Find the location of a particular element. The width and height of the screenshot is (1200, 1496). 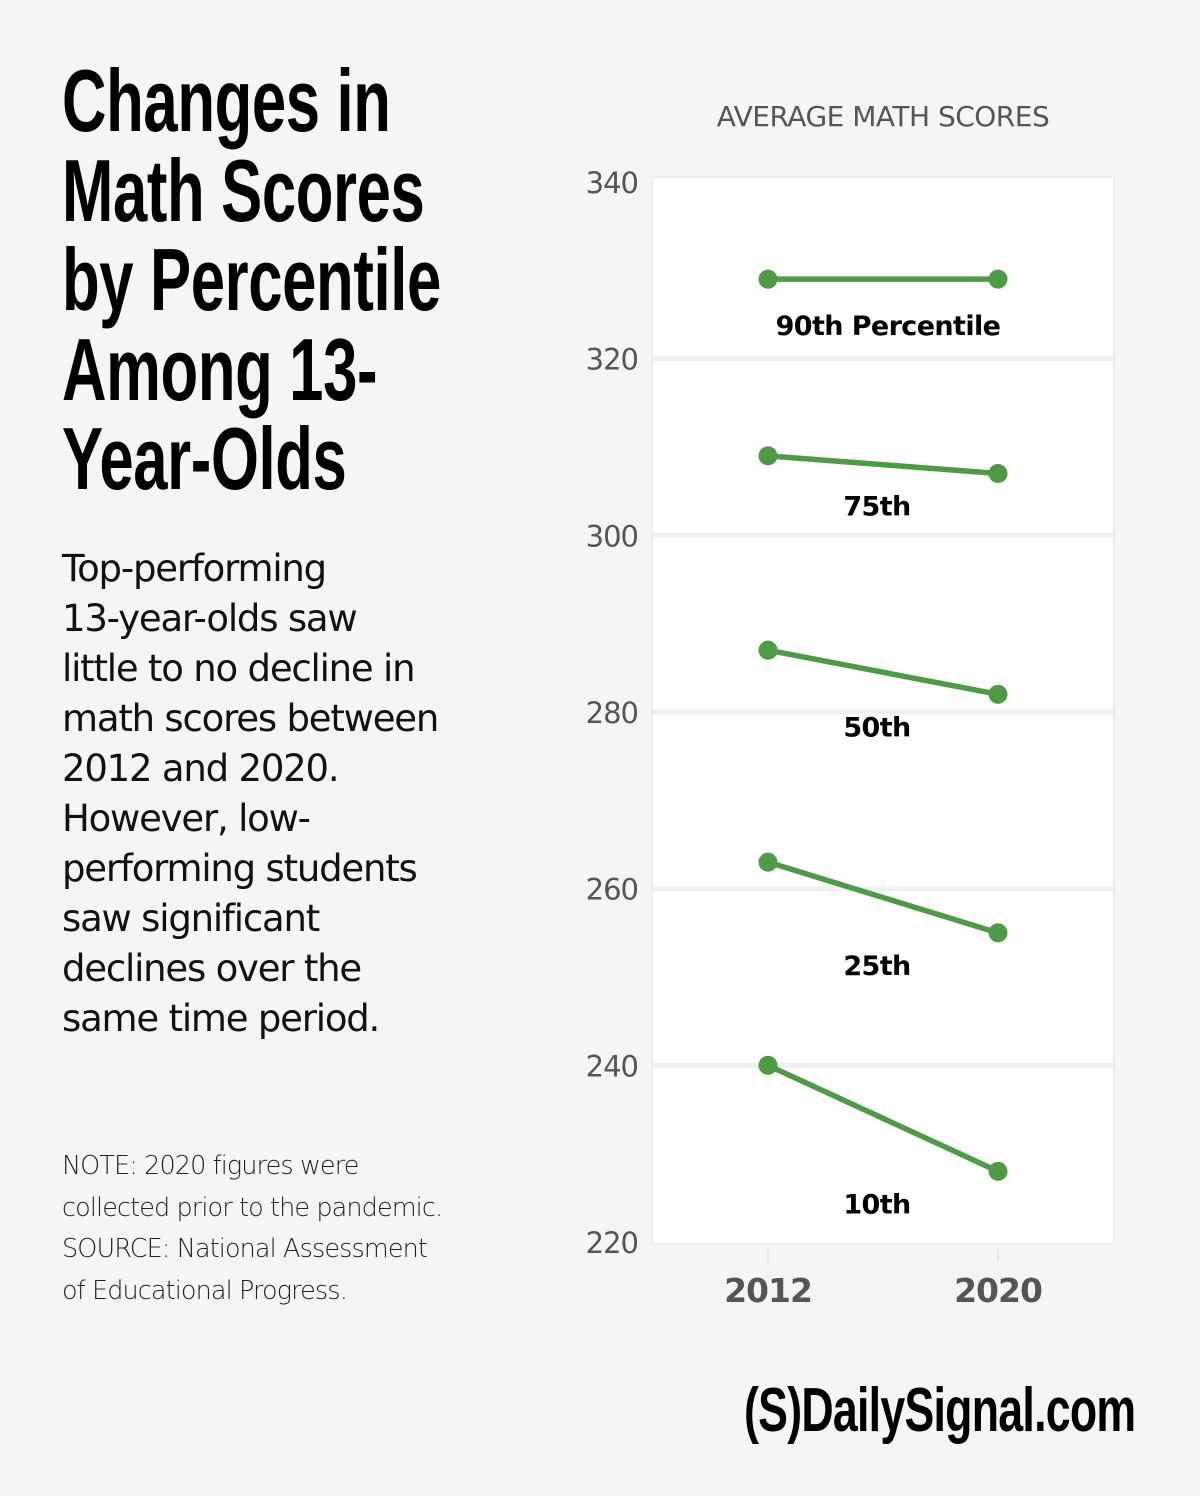

title-line: Among 13- is located at coordinates (220, 369).